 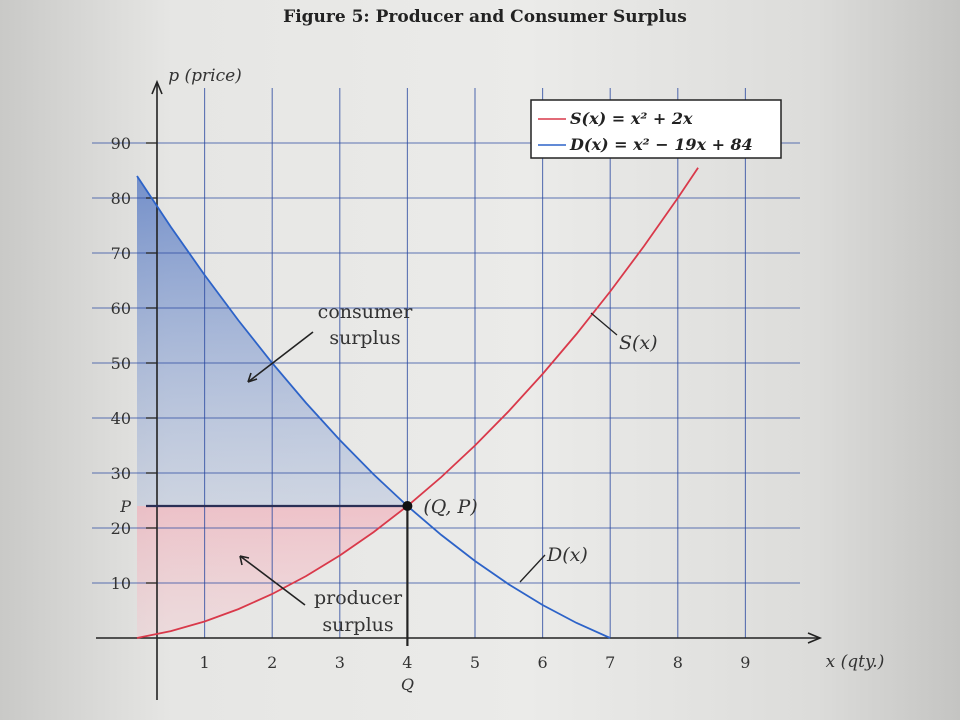 I want to click on y-tick-label-30: 30, so click(x=121, y=473).